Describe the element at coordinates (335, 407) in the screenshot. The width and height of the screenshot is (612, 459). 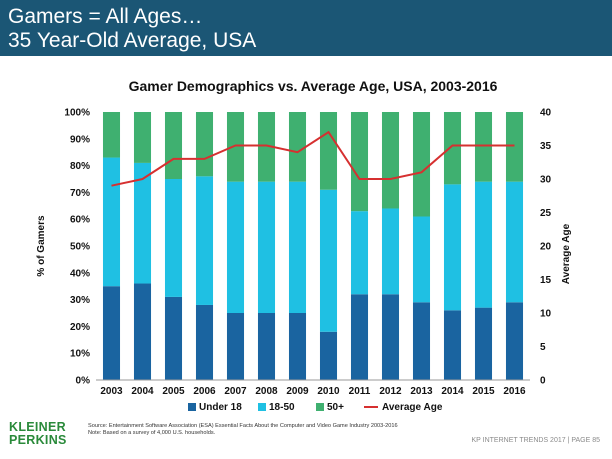
I see `legend-50-plus-label: 50+` at that location.